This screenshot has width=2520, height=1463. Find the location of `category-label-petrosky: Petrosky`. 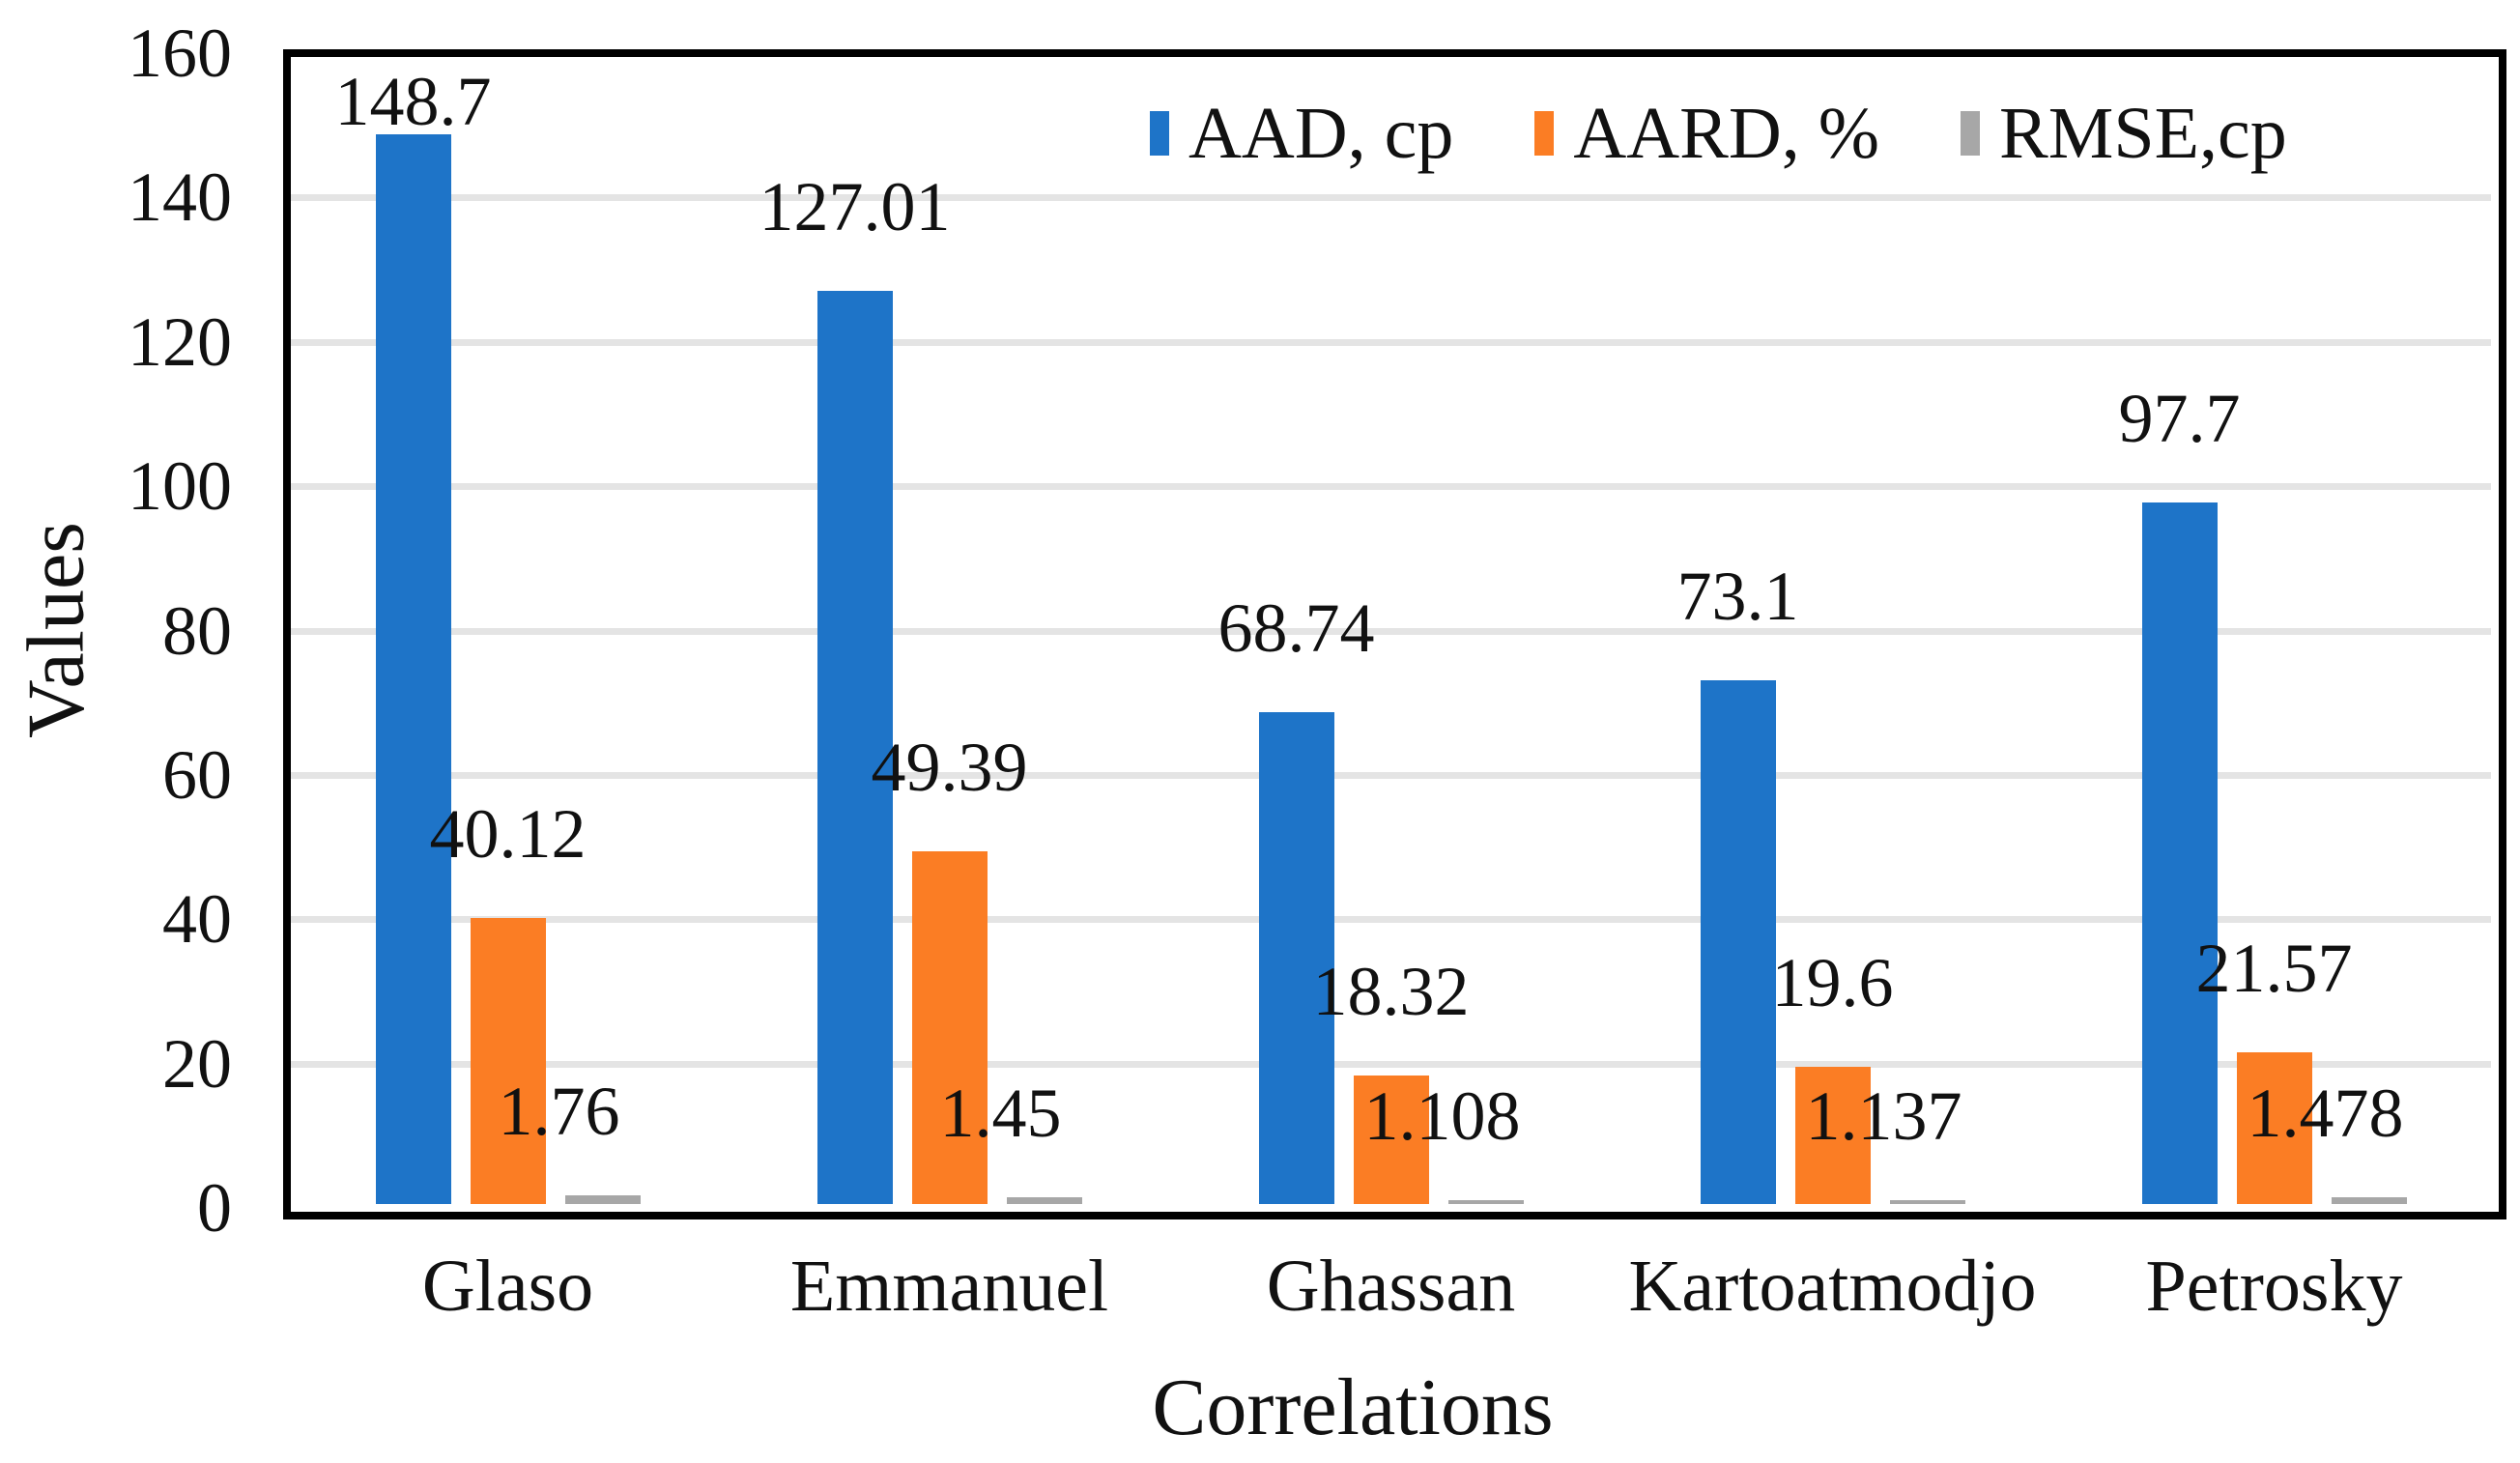

category-label-petrosky: Petrosky is located at coordinates (2274, 1286).